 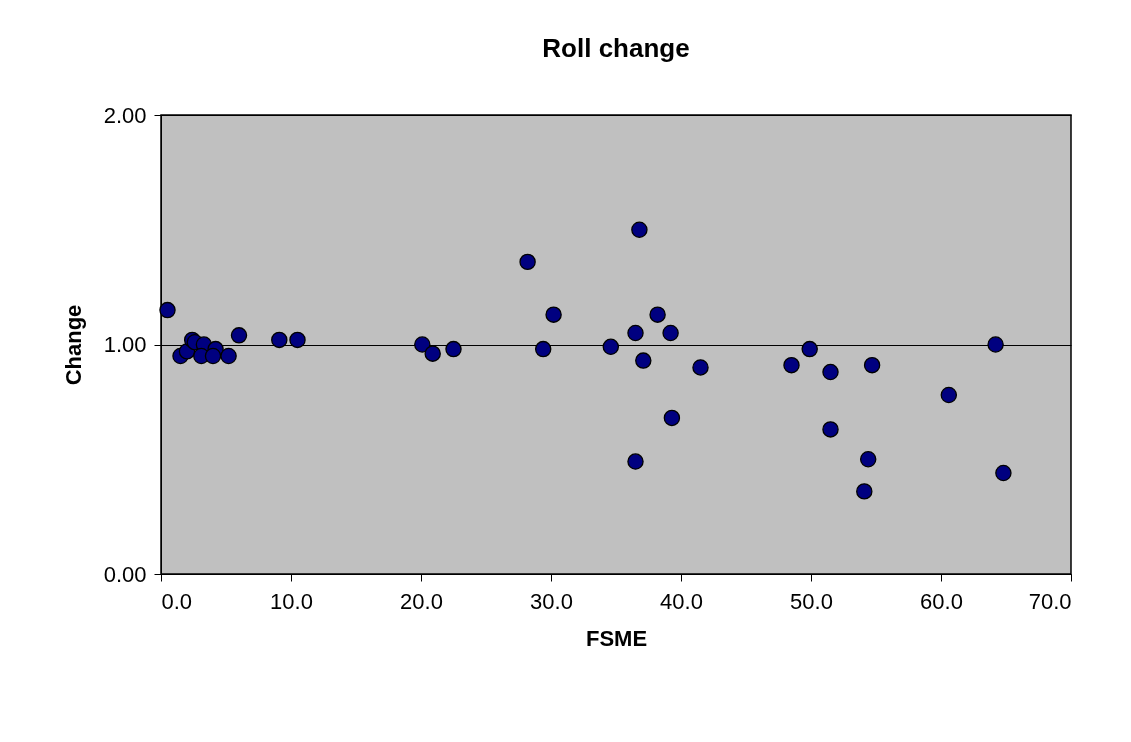 What do you see at coordinates (681, 601) in the screenshot?
I see `x-tick-label: 40.0` at bounding box center [681, 601].